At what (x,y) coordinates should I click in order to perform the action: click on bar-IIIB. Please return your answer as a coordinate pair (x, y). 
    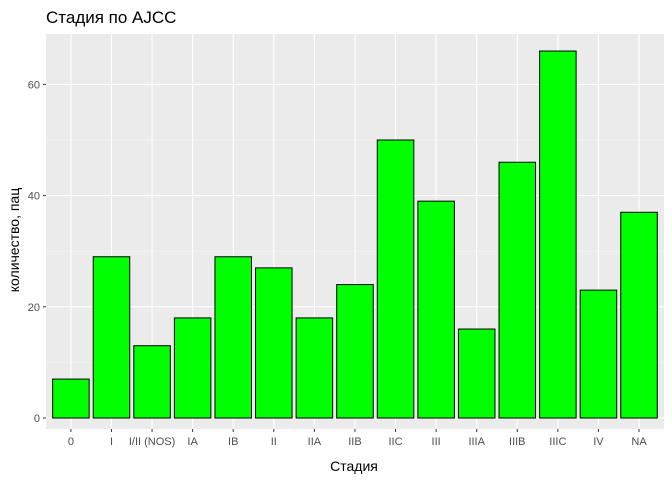
    Looking at the image, I should click on (517, 290).